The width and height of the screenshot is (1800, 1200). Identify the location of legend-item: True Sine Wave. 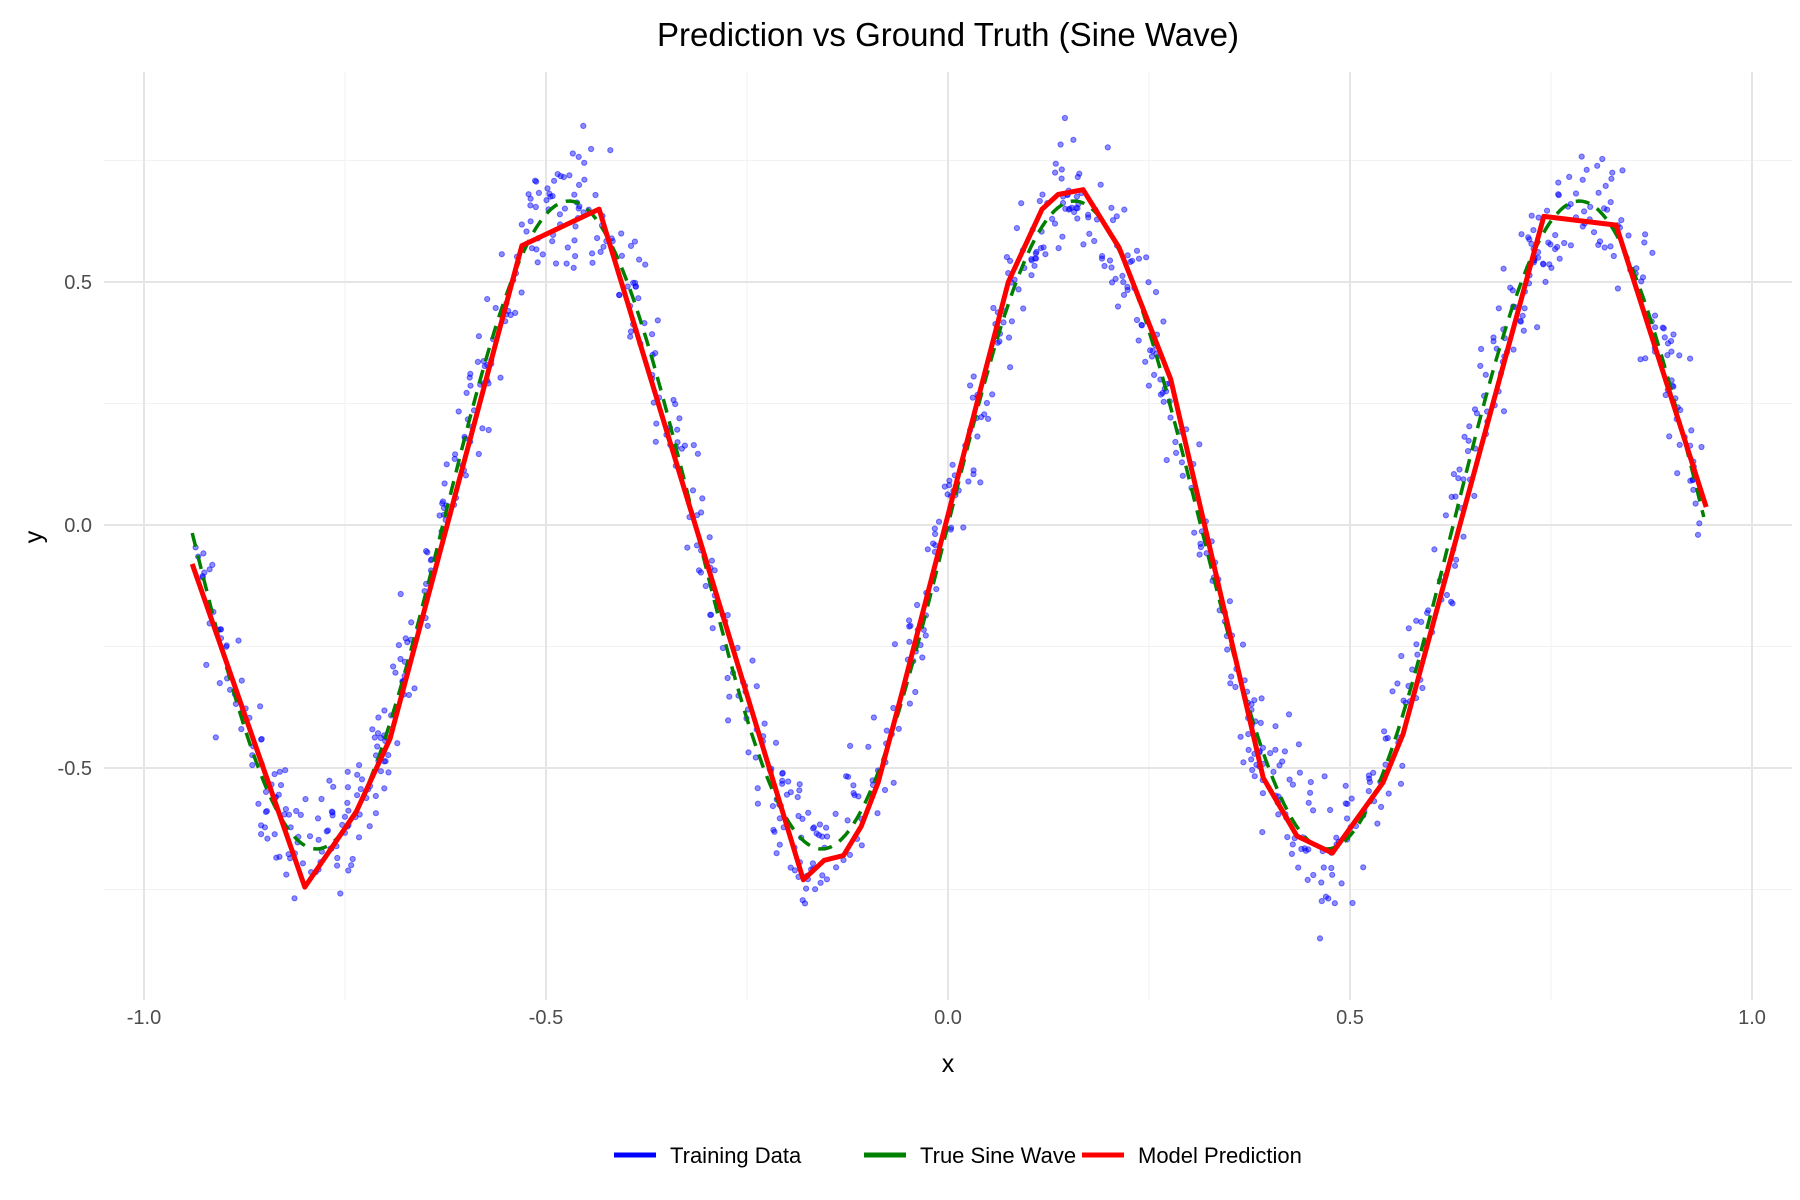
(970, 1155).